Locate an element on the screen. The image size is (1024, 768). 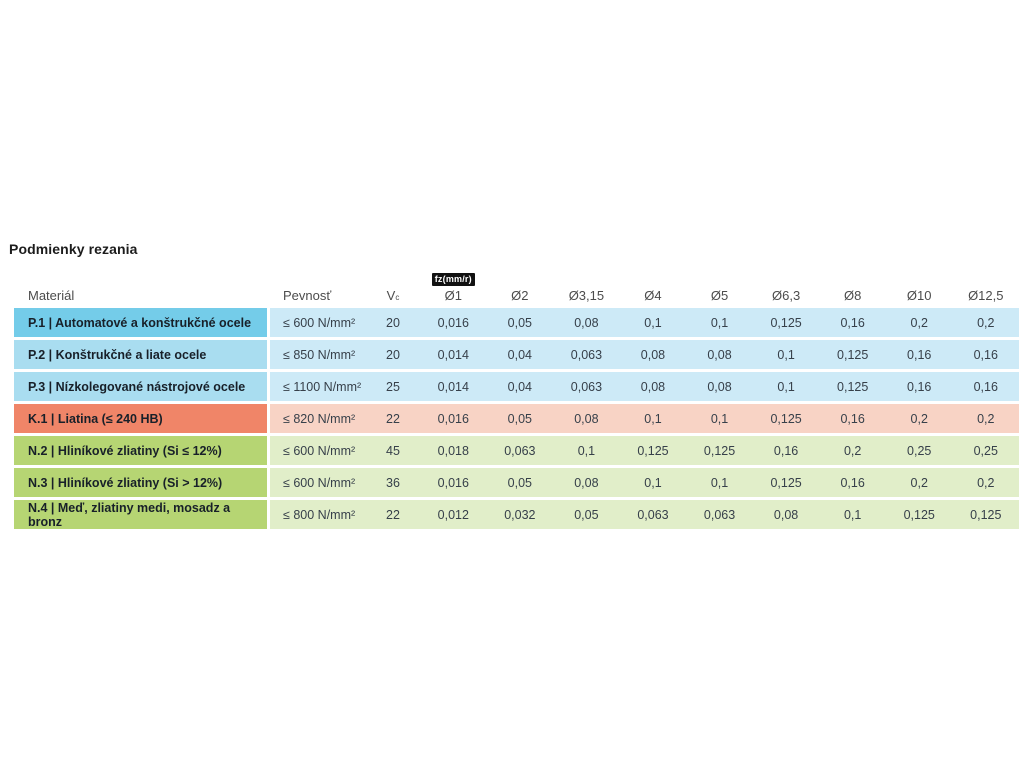
strength-cell: ≤ 820 N/mm² is located at coordinates (319, 418).